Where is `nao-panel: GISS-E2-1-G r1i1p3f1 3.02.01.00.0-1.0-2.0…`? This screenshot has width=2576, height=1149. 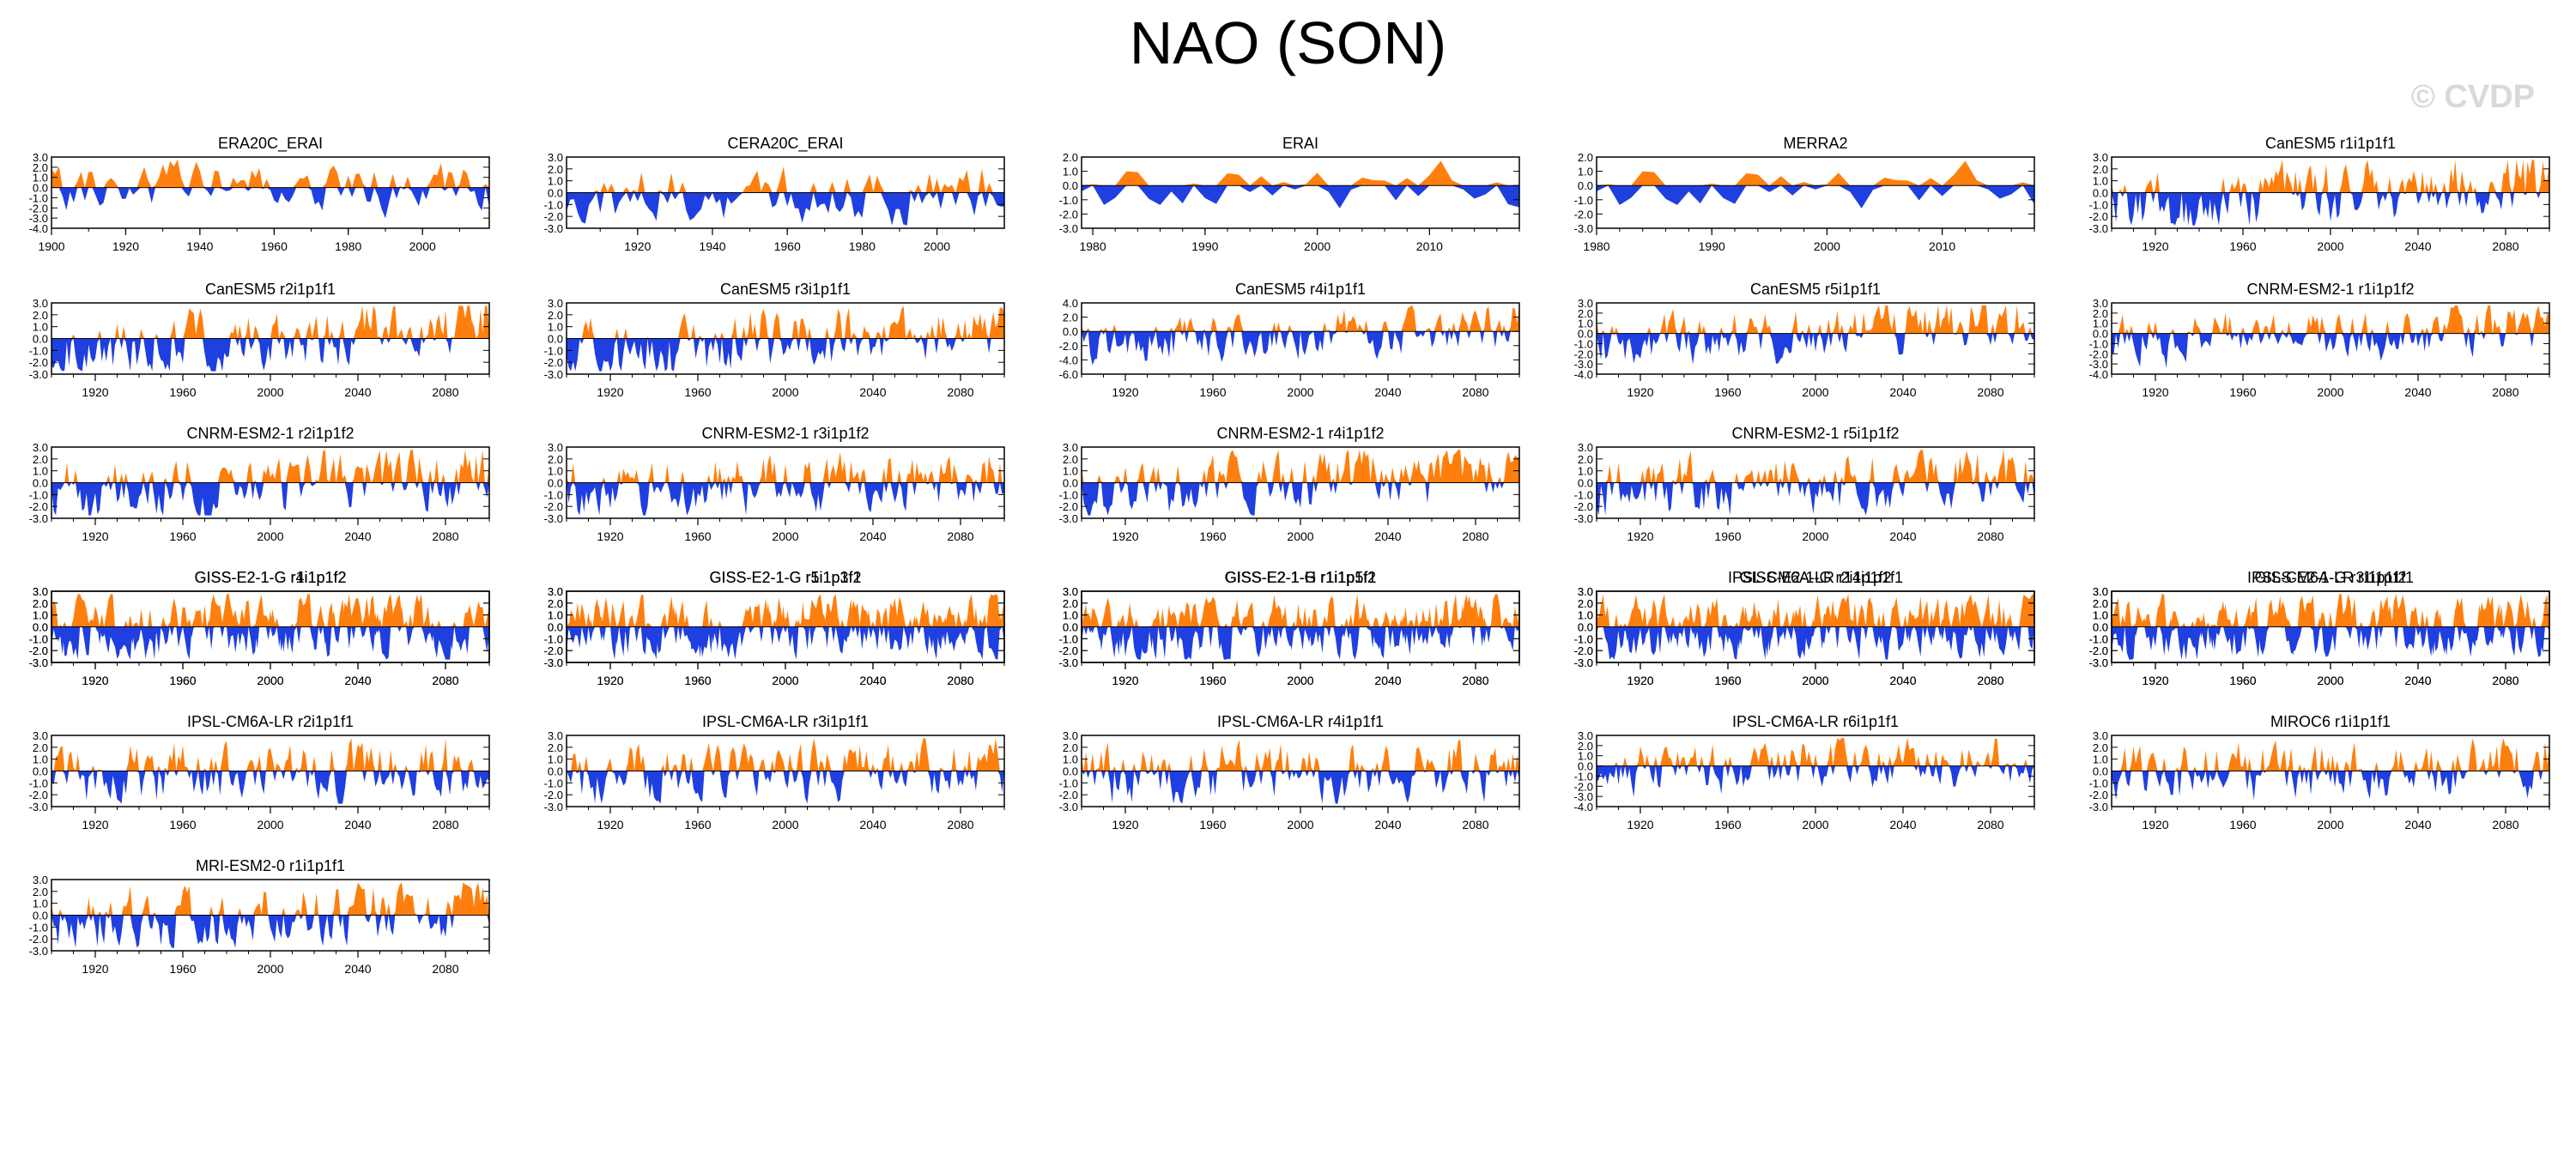
nao-panel: GISS-E2-1-G r1i1p3f1 3.02.01.00.0-1.0-2.0… is located at coordinates (774, 628).